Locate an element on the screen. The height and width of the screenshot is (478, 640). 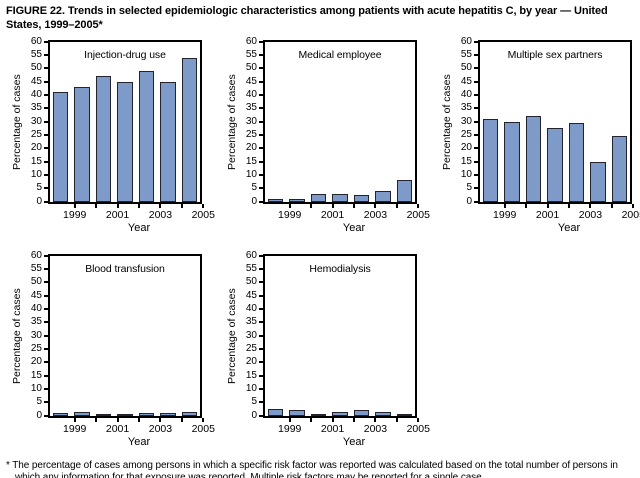
y-tick-label: 30 is located at coordinates (251, 121).